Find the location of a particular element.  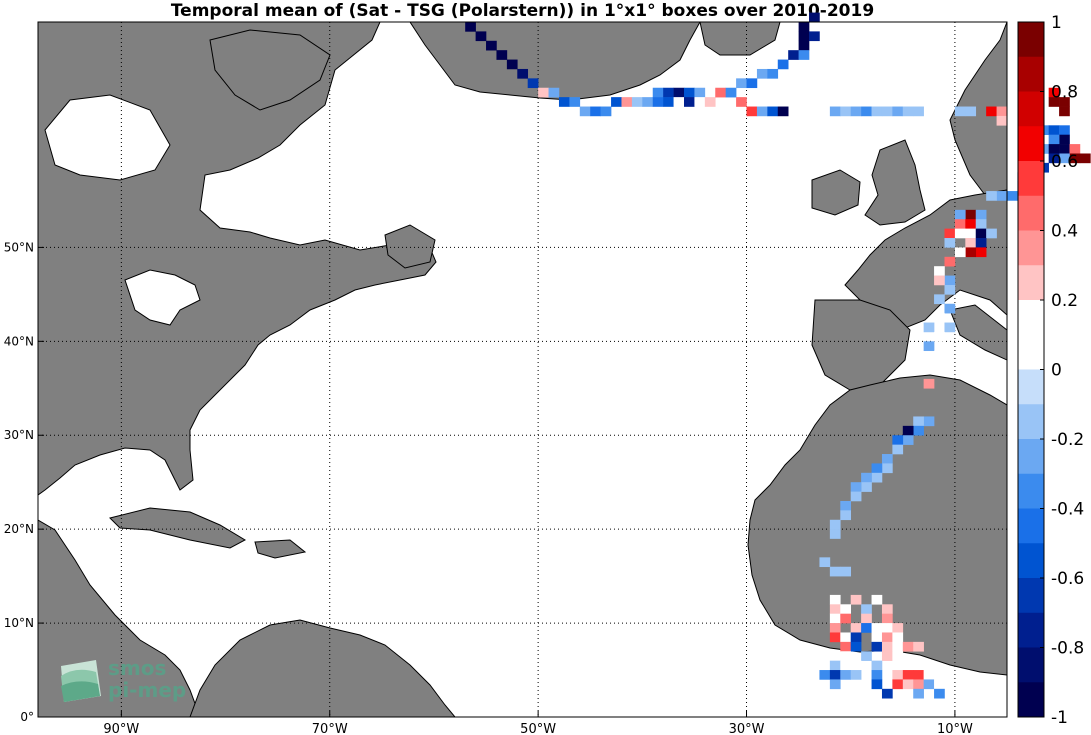

logo-text-smos: smos is located at coordinates (137, 668).